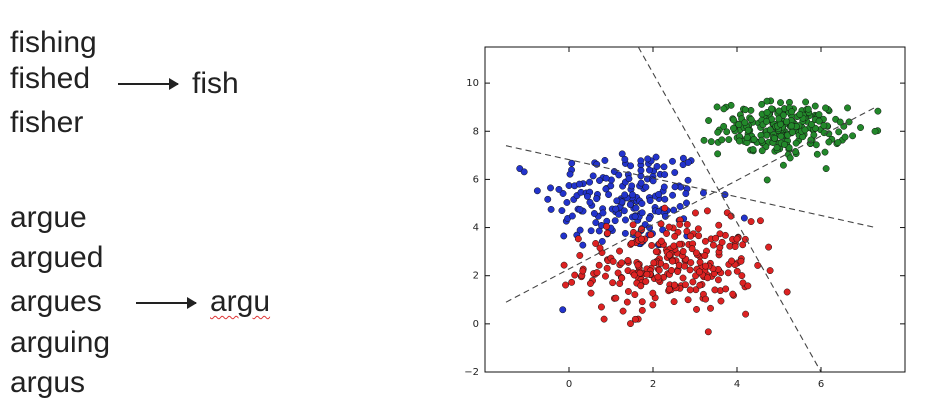 The height and width of the screenshot is (415, 931). Describe the element at coordinates (57, 257) in the screenshot. I see `word-argued: argued` at that location.